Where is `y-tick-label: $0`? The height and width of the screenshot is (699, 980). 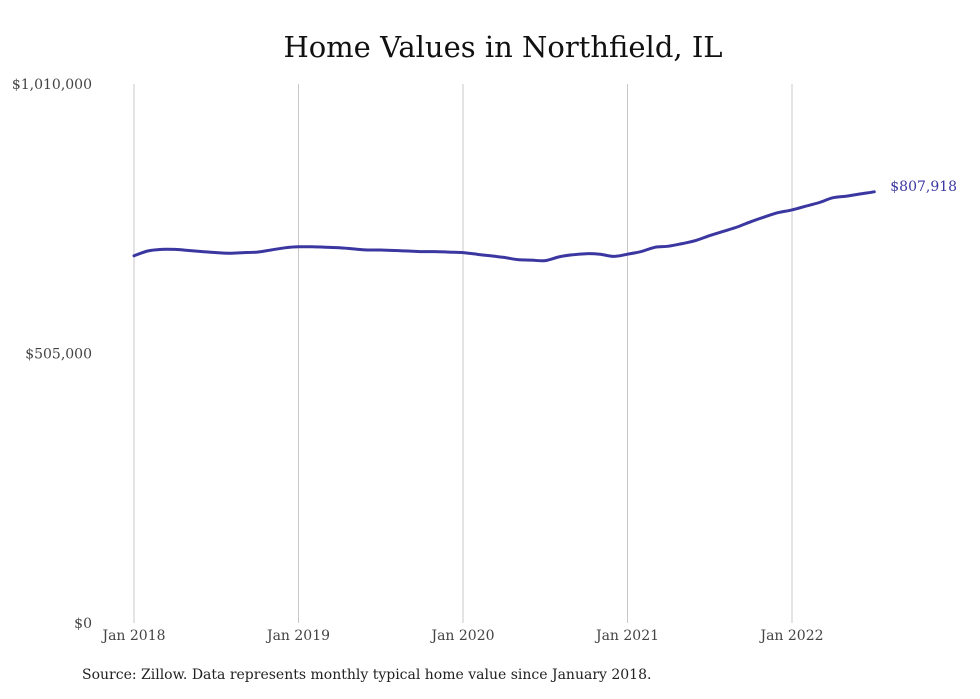
y-tick-label: $0 is located at coordinates (83, 624).